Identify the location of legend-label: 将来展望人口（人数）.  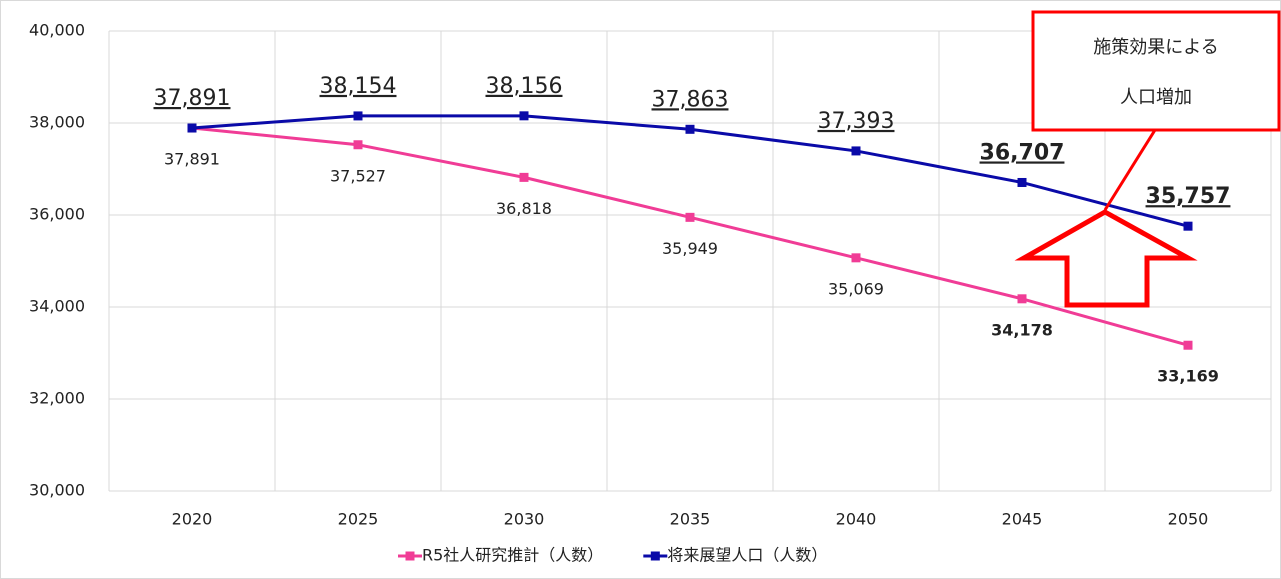
(747, 555).